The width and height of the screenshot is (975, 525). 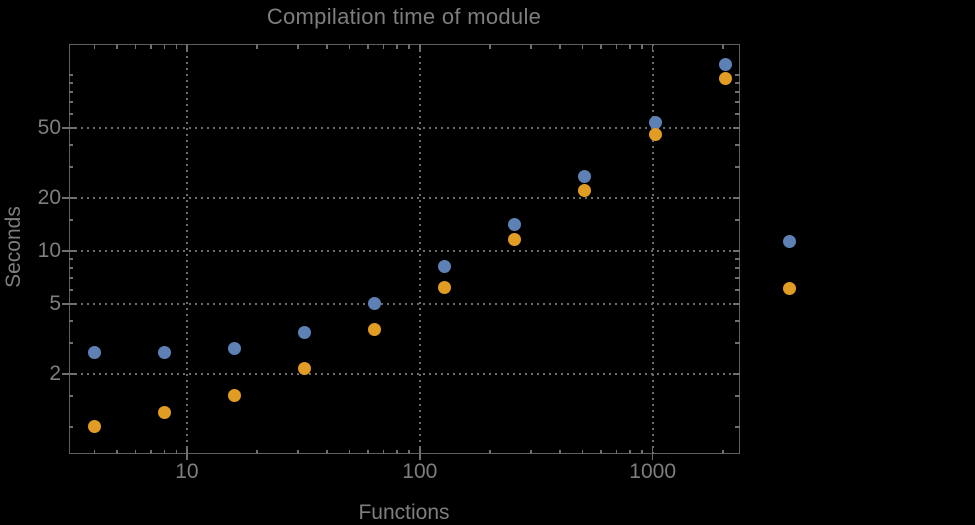 What do you see at coordinates (49, 127) in the screenshot?
I see `y-tick-label: 50` at bounding box center [49, 127].